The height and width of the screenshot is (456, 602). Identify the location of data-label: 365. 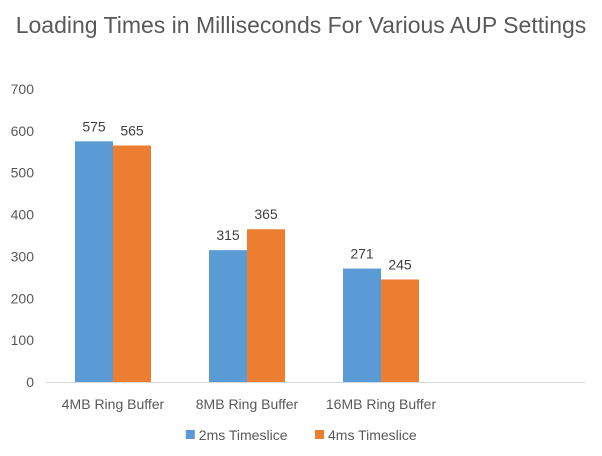
(266, 214).